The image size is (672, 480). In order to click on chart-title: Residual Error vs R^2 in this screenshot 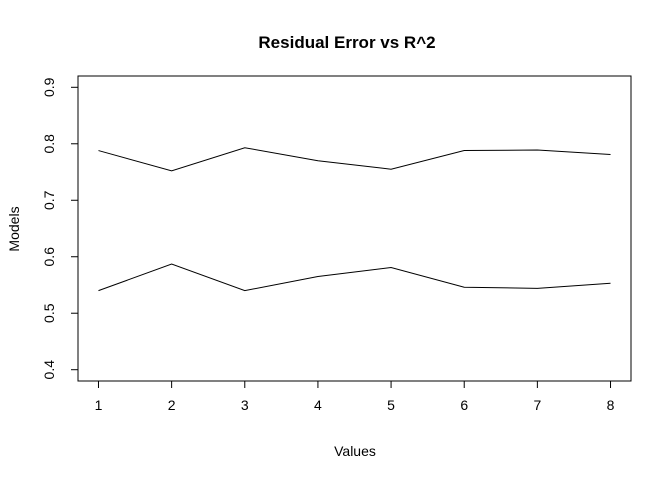, I will do `click(346, 42)`.